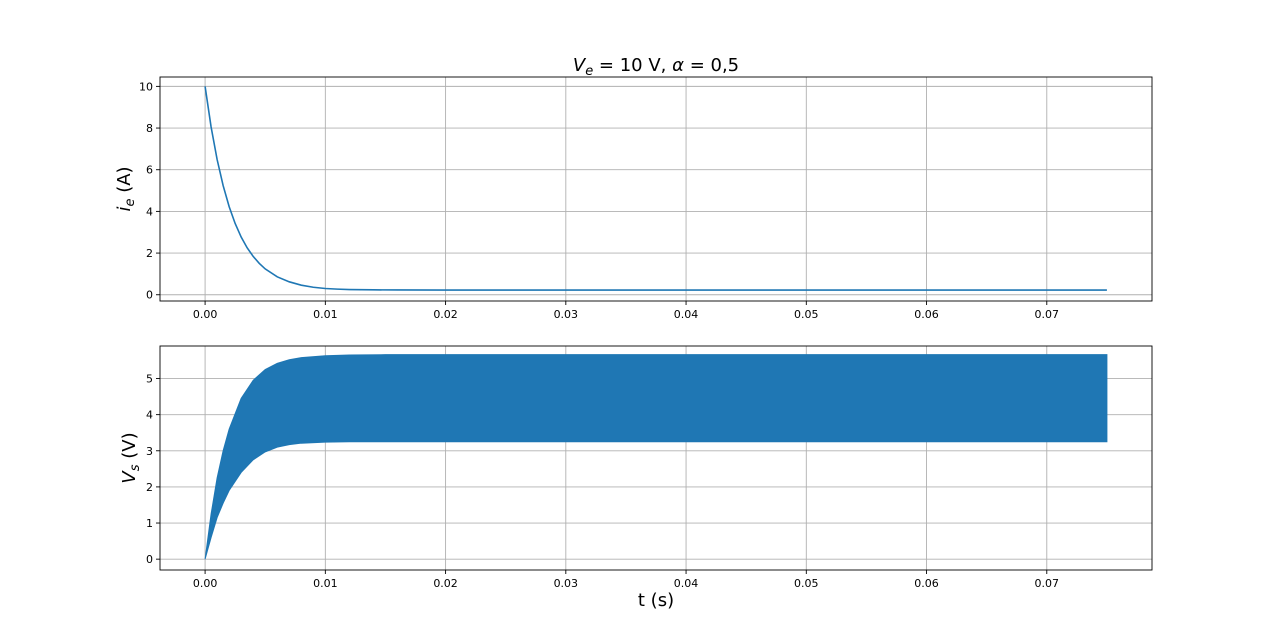  I want to click on title-equals-2: = 0,5, so click(711, 65).